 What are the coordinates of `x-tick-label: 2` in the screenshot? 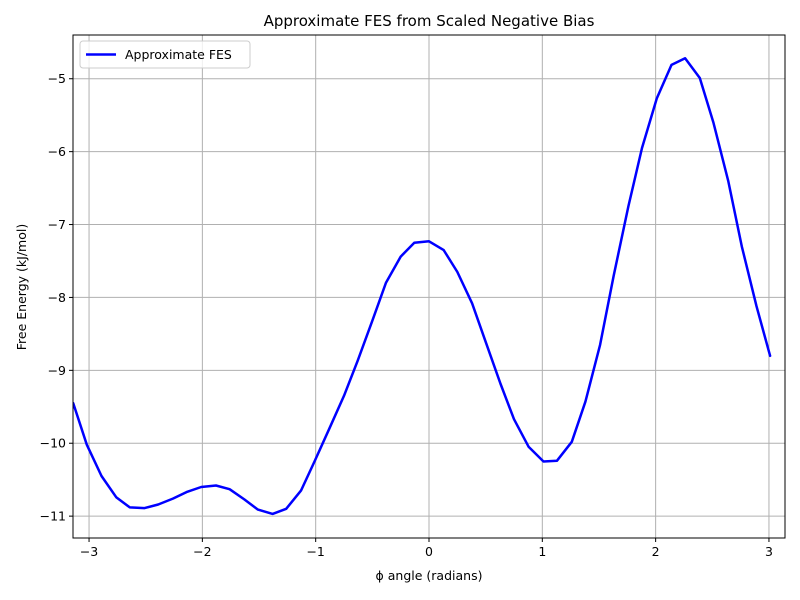 It's located at (656, 551).